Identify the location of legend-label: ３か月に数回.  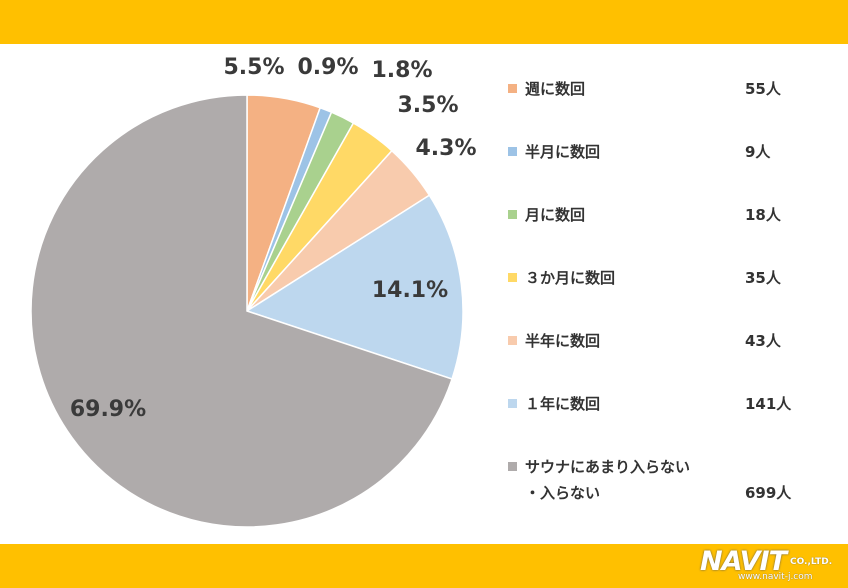
(570, 278).